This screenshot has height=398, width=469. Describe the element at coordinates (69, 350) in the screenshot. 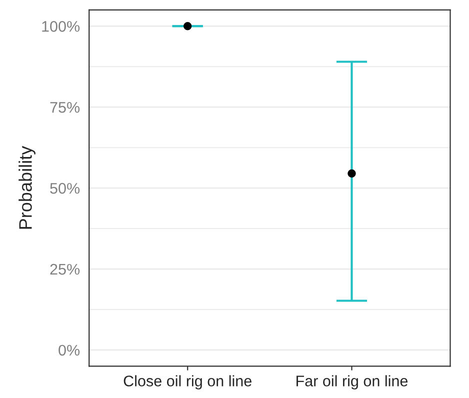

I see `y-tick-label: 0%` at that location.